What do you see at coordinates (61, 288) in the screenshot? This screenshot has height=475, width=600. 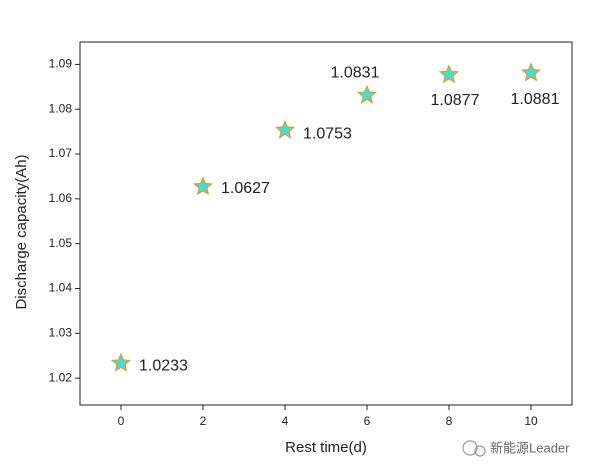 I see `y-tick-label: 1.04` at bounding box center [61, 288].